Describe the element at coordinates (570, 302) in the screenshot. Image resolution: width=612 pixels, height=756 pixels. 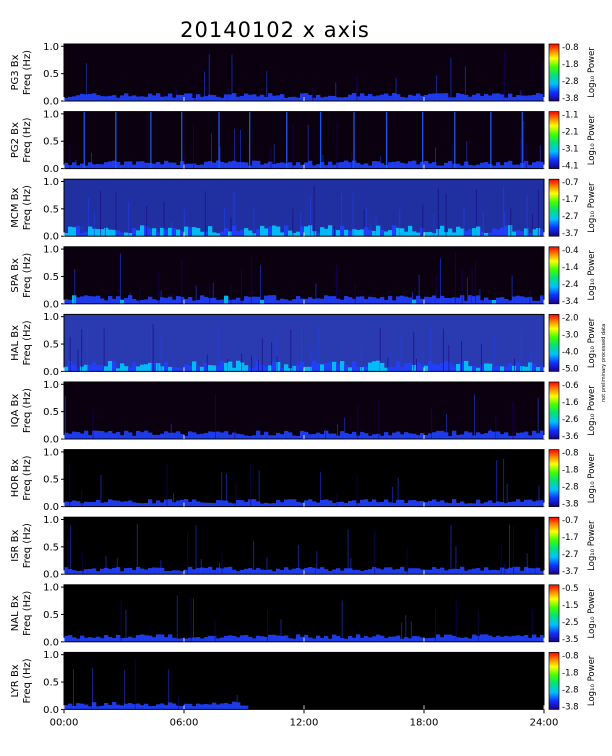
I see `colorbar-tick-label: -3.4` at that location.